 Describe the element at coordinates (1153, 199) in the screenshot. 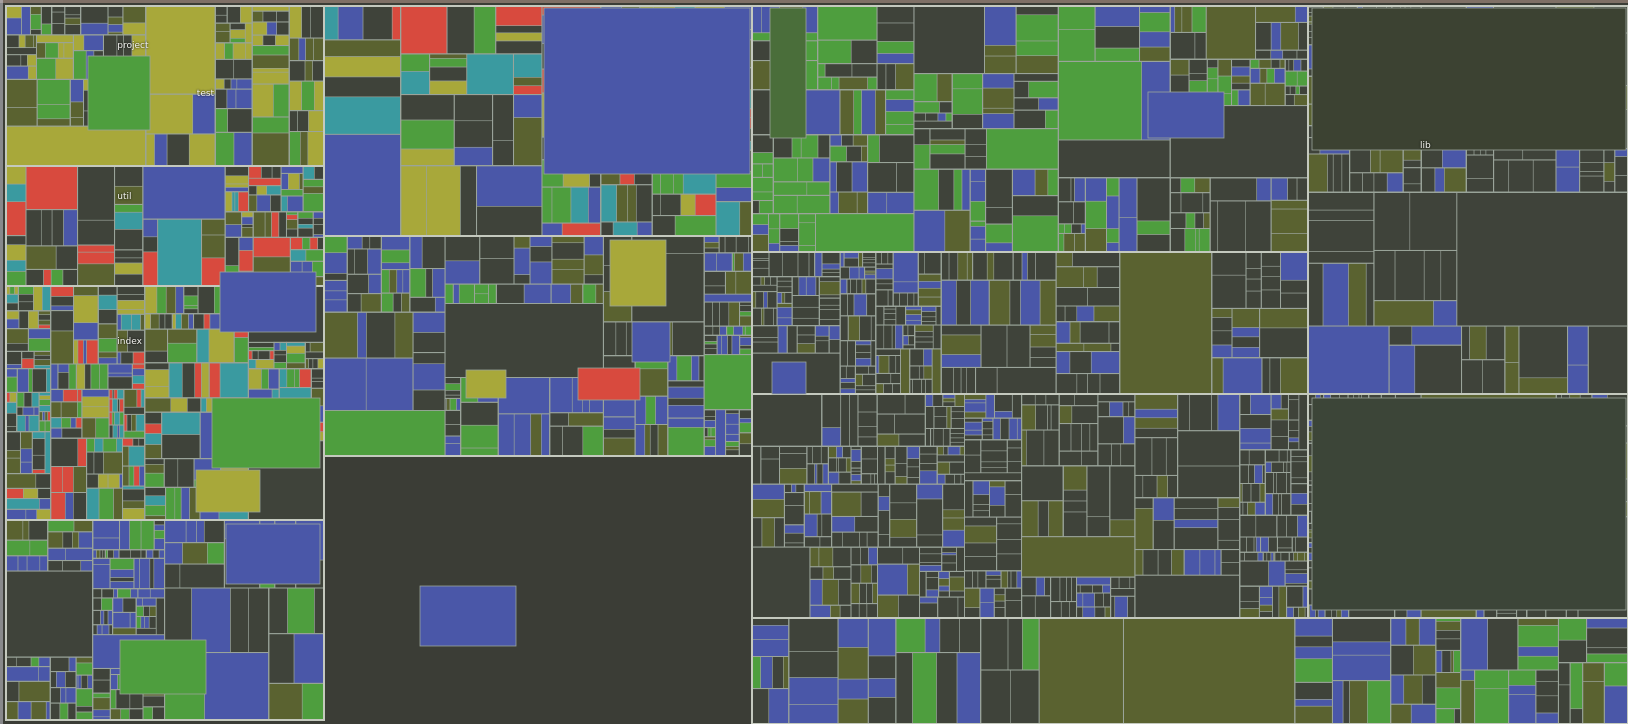

I see `treemap-cell-1955` at that location.